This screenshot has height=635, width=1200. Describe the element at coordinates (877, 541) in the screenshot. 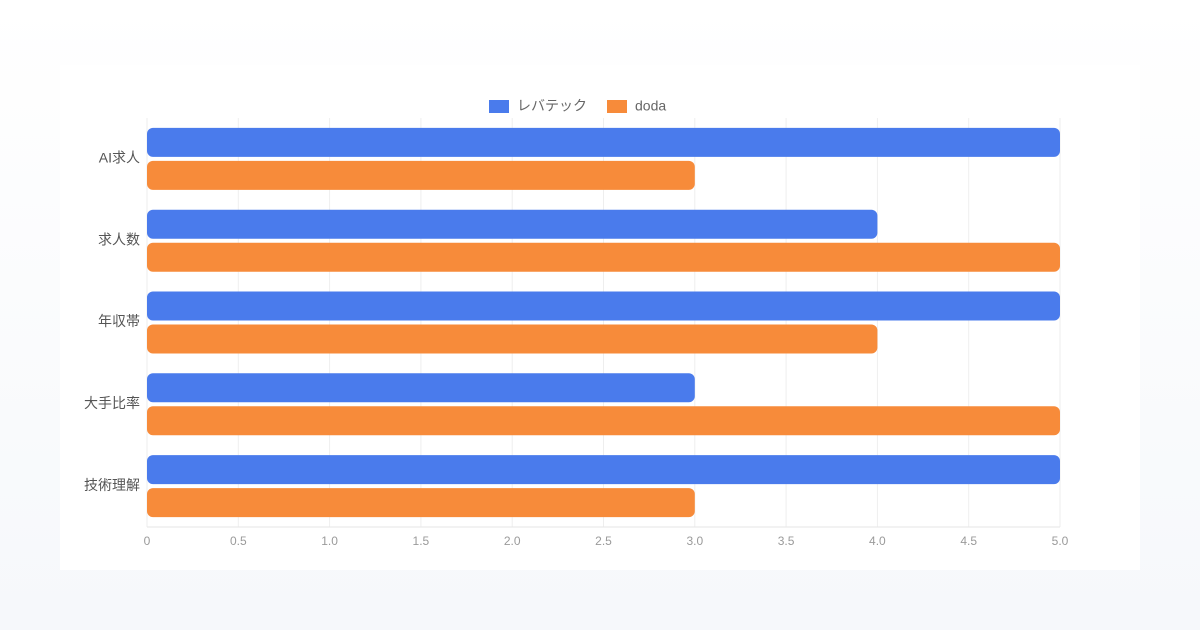

I see `x-tick-label: 4.0` at that location.